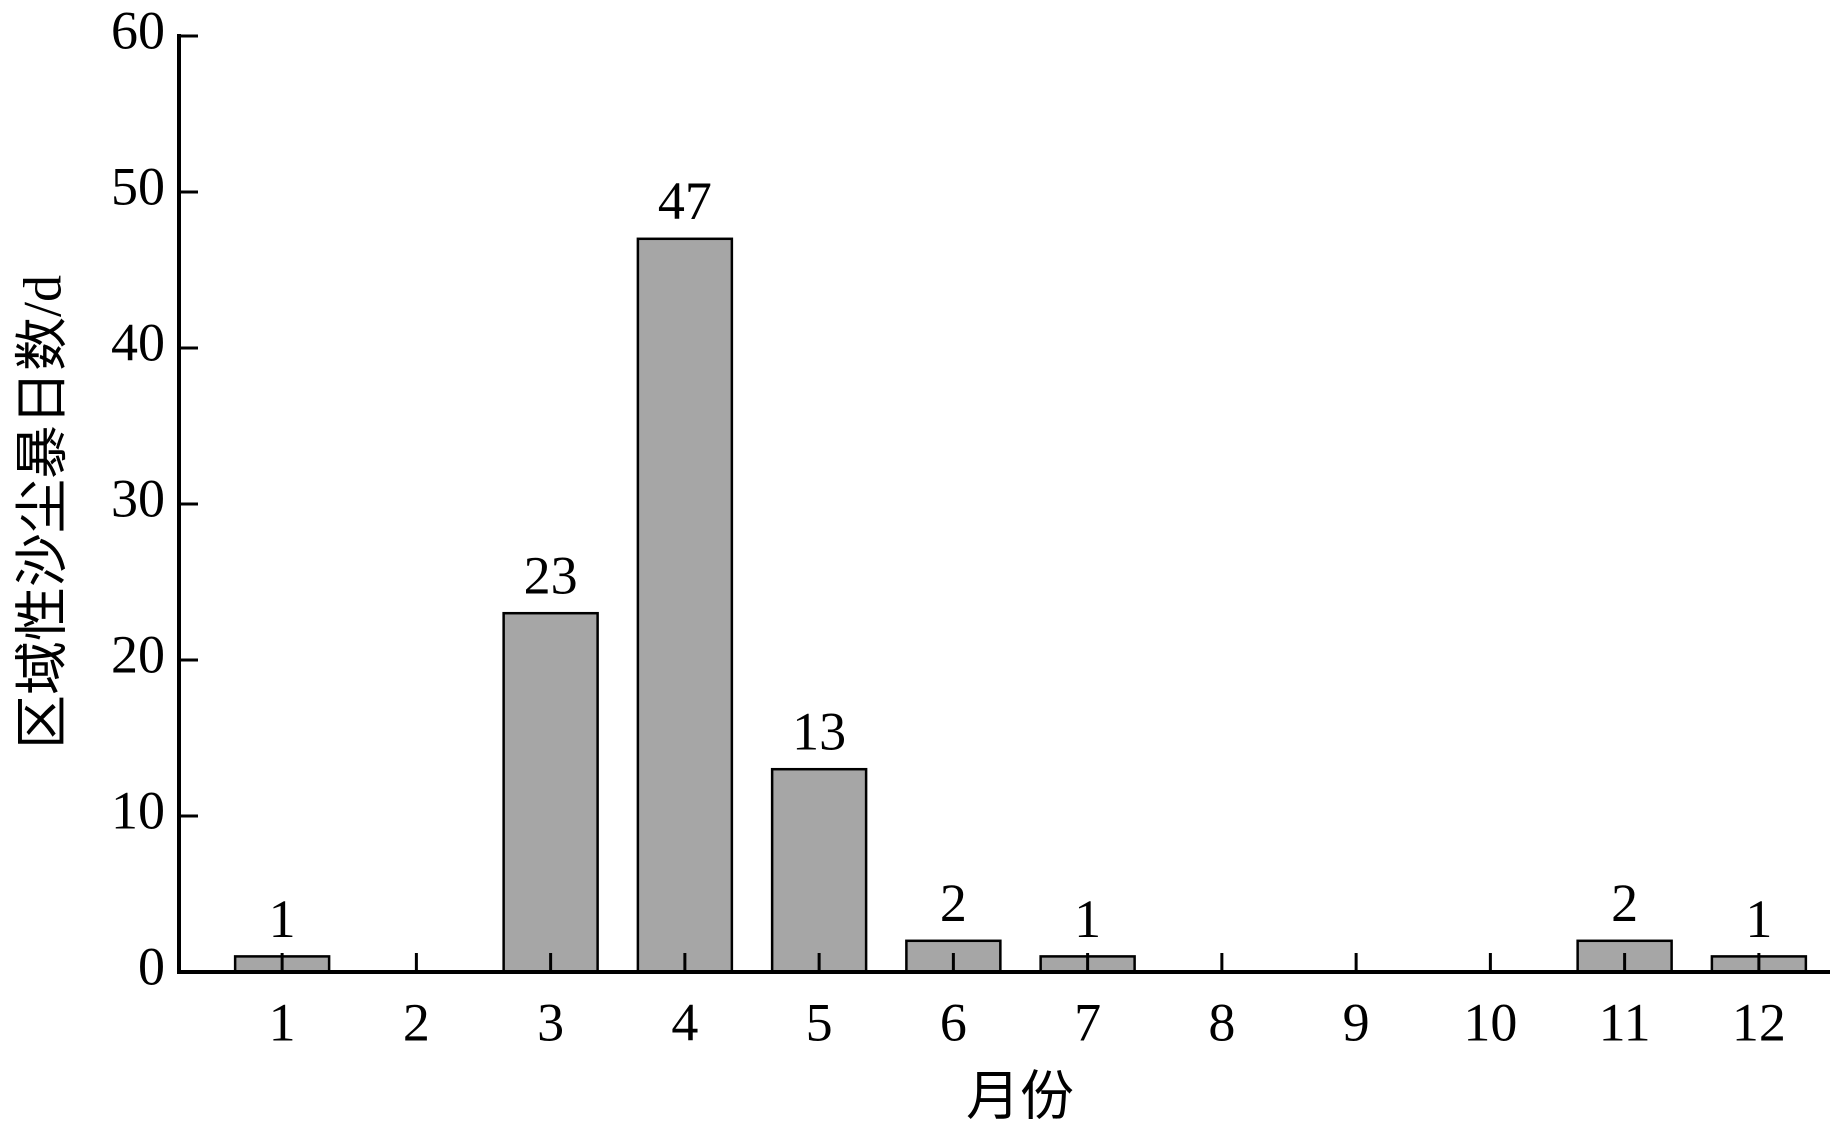 Image resolution: width=1843 pixels, height=1143 pixels. What do you see at coordinates (953, 1022) in the screenshot?
I see `x-tick-label: 6` at bounding box center [953, 1022].